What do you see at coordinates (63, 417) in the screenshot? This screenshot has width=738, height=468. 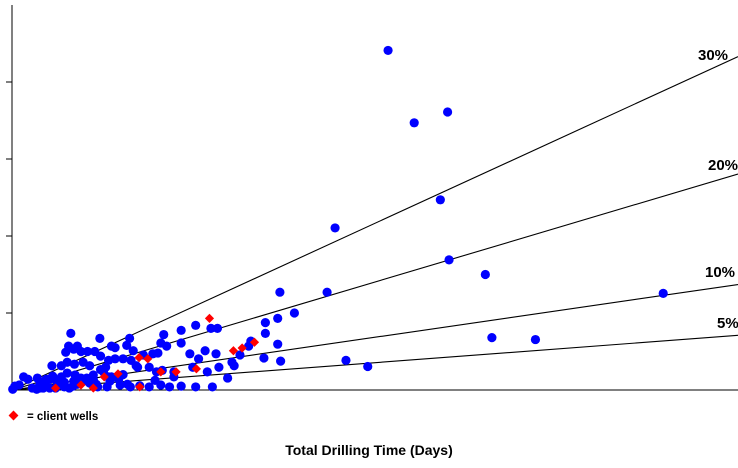 I see `legend-label: = client wells` at bounding box center [63, 417].